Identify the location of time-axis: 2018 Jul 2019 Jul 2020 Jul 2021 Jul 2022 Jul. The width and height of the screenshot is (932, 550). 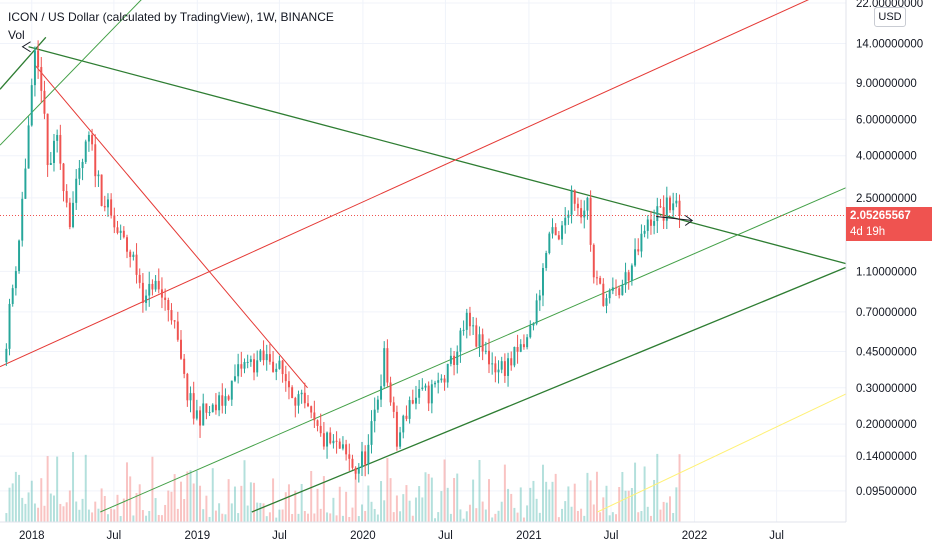
(401, 536).